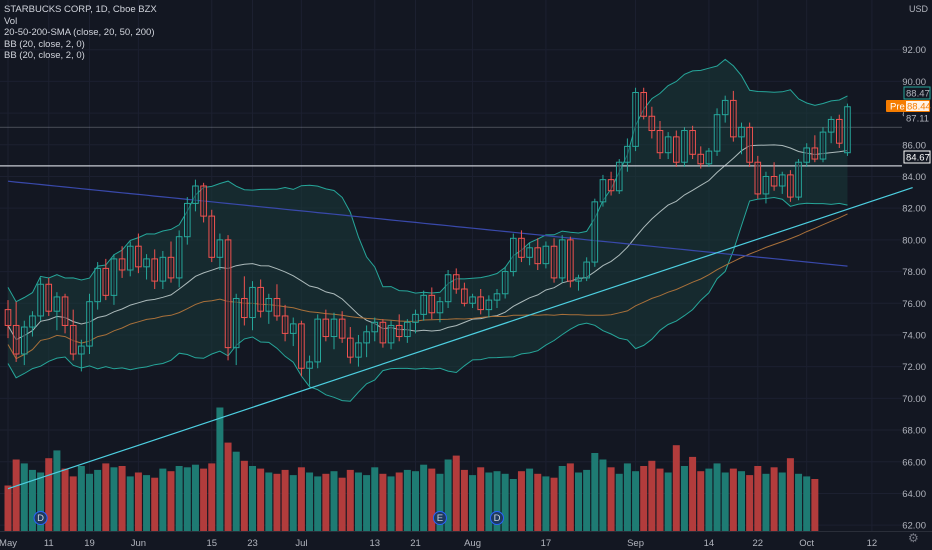 Image resolution: width=932 pixels, height=550 pixels. Describe the element at coordinates (914, 209) in the screenshot. I see `y-tick-label: 82.00` at that location.